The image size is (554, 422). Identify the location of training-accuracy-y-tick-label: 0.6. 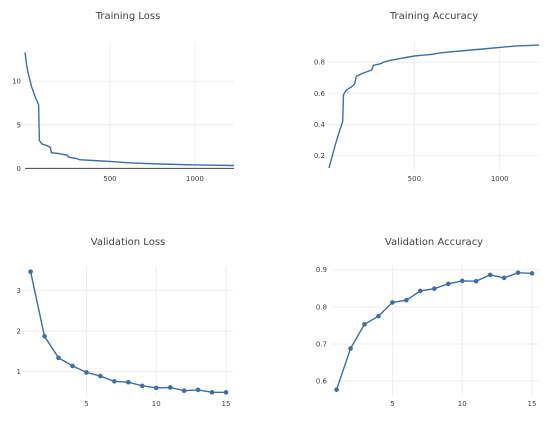
(320, 94).